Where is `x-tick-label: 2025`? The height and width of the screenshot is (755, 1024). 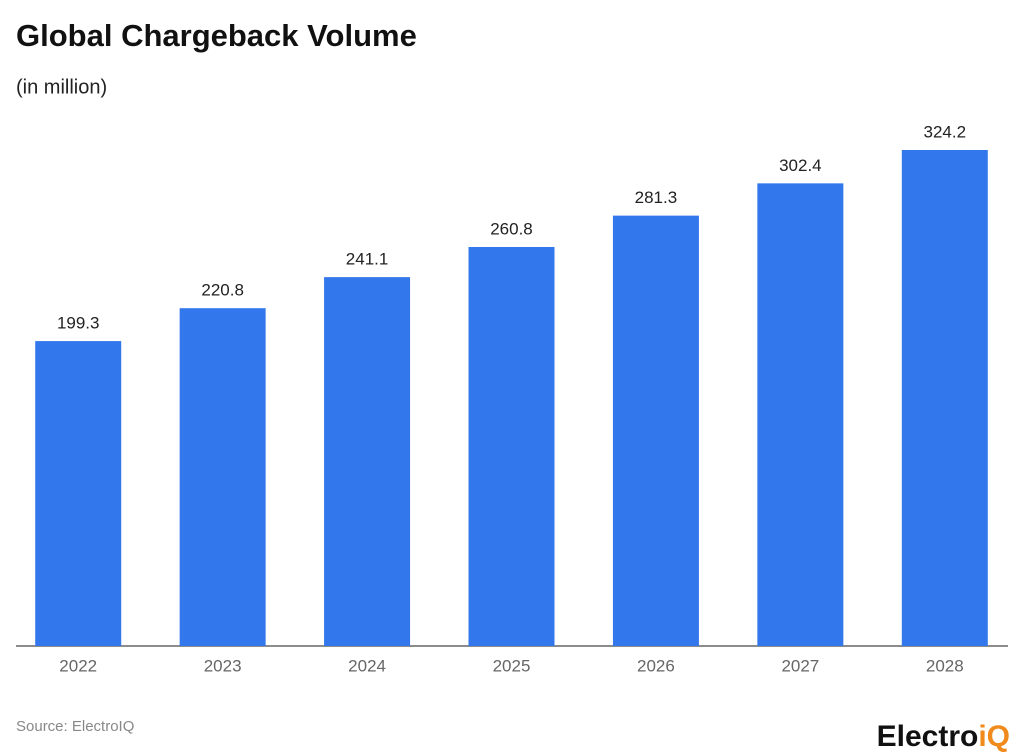
x-tick-label: 2025 is located at coordinates (512, 665).